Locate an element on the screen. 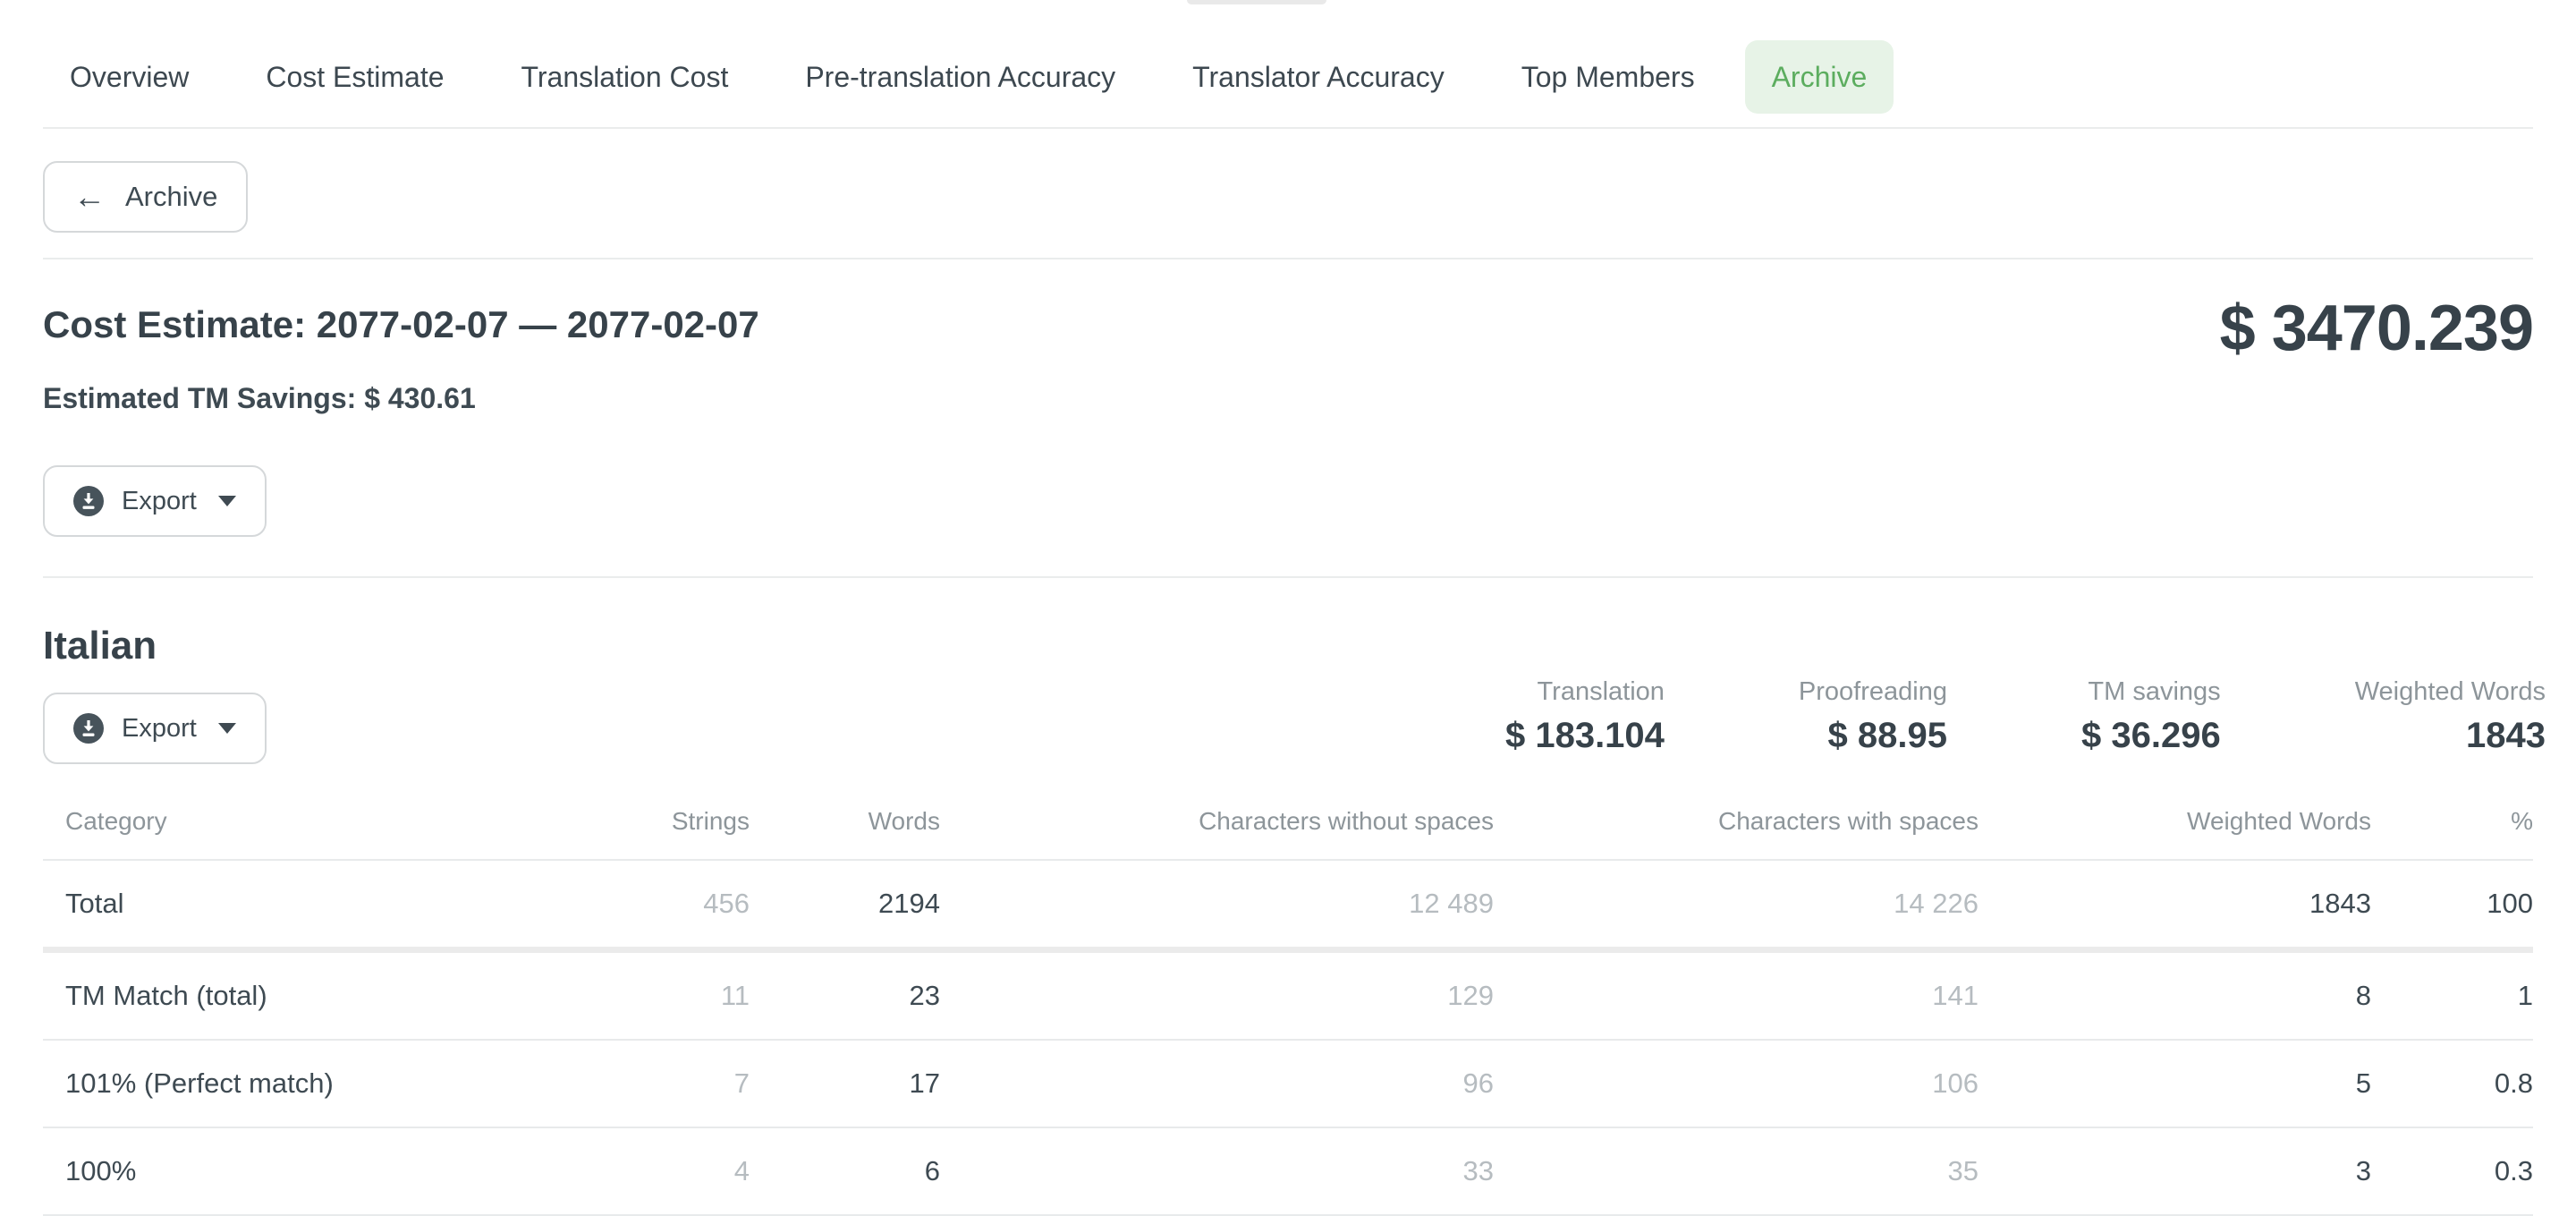  arrow-left-icon: ← is located at coordinates (89, 196).